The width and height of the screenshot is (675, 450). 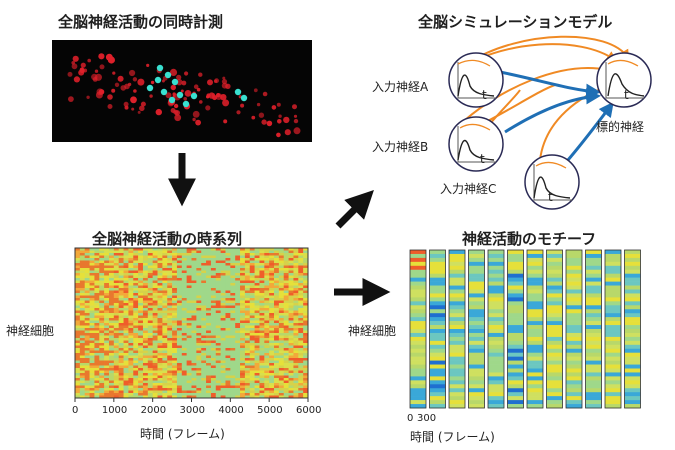 I want to click on neuron-input-b, so click(x=476, y=144).